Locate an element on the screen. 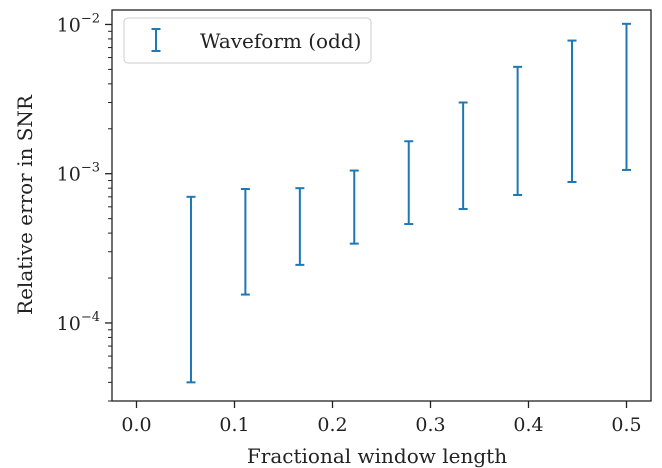 The image size is (662, 468). legend-frame is located at coordinates (247, 40).